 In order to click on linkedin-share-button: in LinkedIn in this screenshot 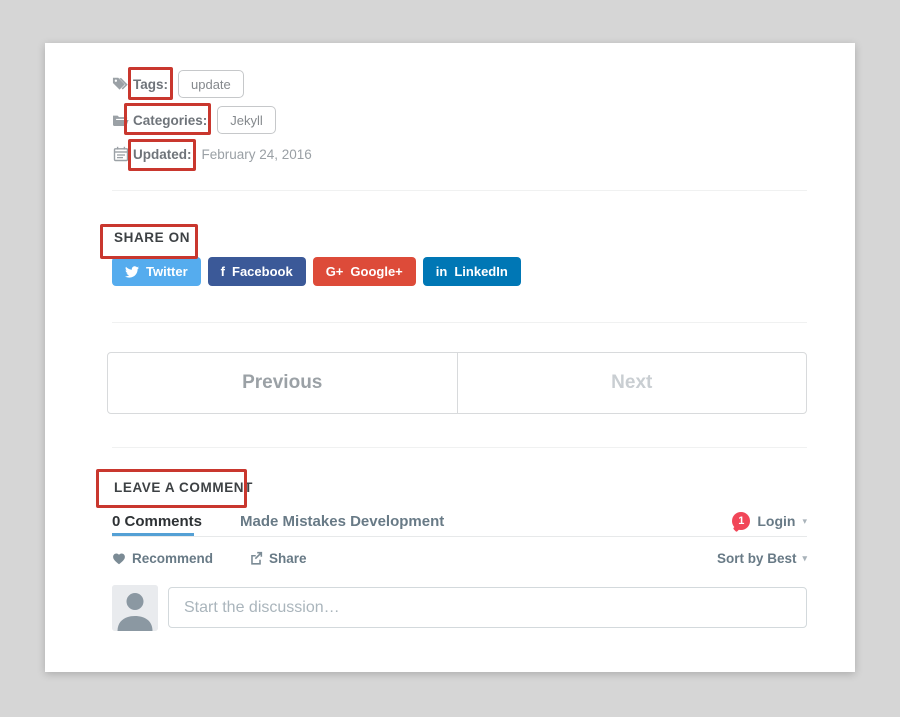, I will do `click(471, 271)`.